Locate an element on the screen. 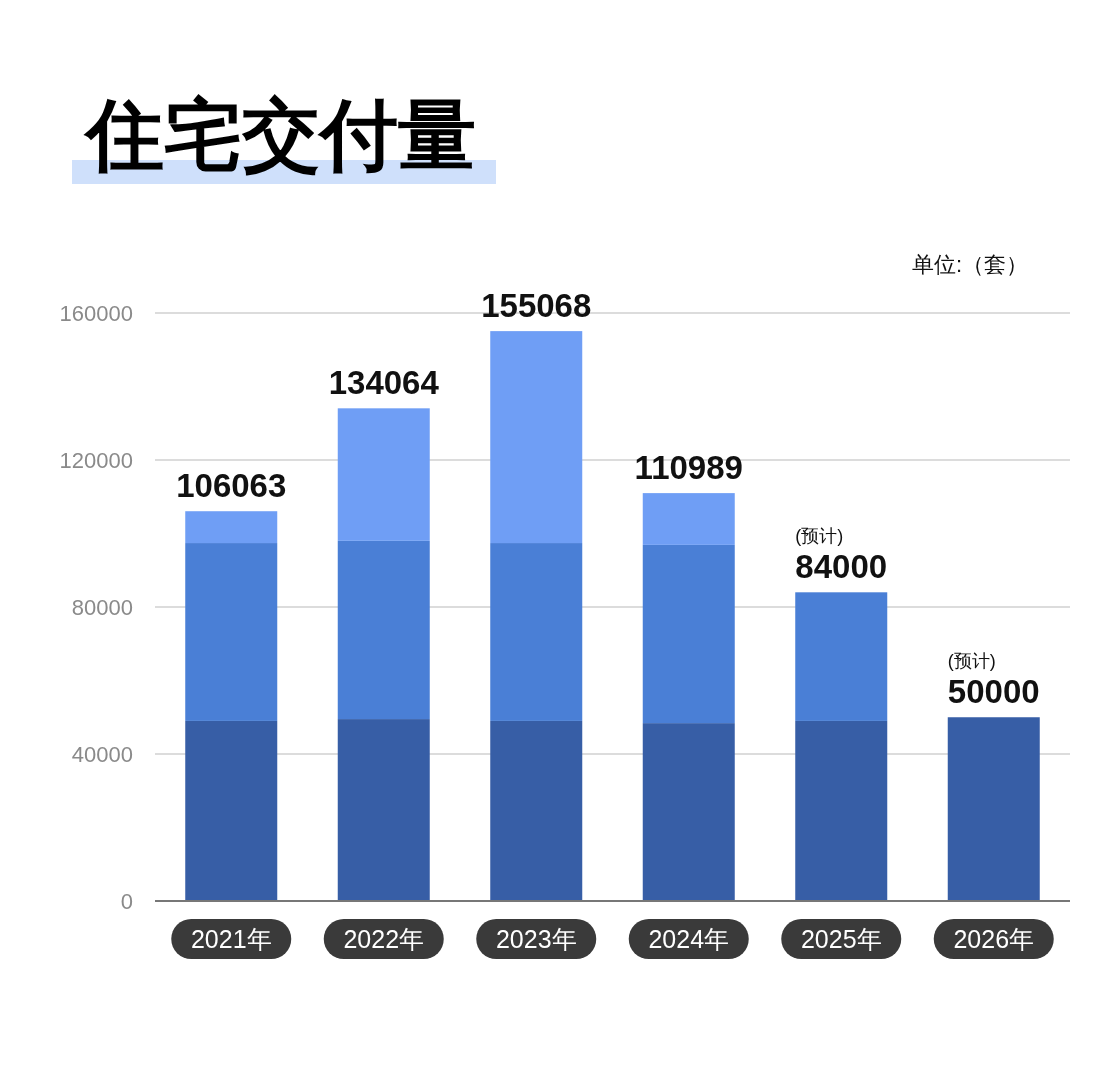 Image resolution: width=1120 pixels, height=1076 pixels. total-label: 155068 is located at coordinates (536, 306).